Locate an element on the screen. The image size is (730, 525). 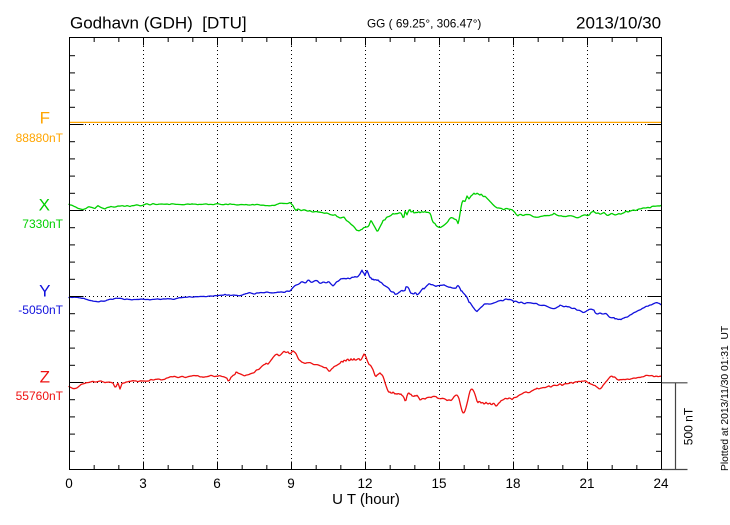
svg-text:Plotted at 2013/11/30 01:31 U: Plotted at 2013/11/30 01:31 UT is located at coordinates (725, 398).